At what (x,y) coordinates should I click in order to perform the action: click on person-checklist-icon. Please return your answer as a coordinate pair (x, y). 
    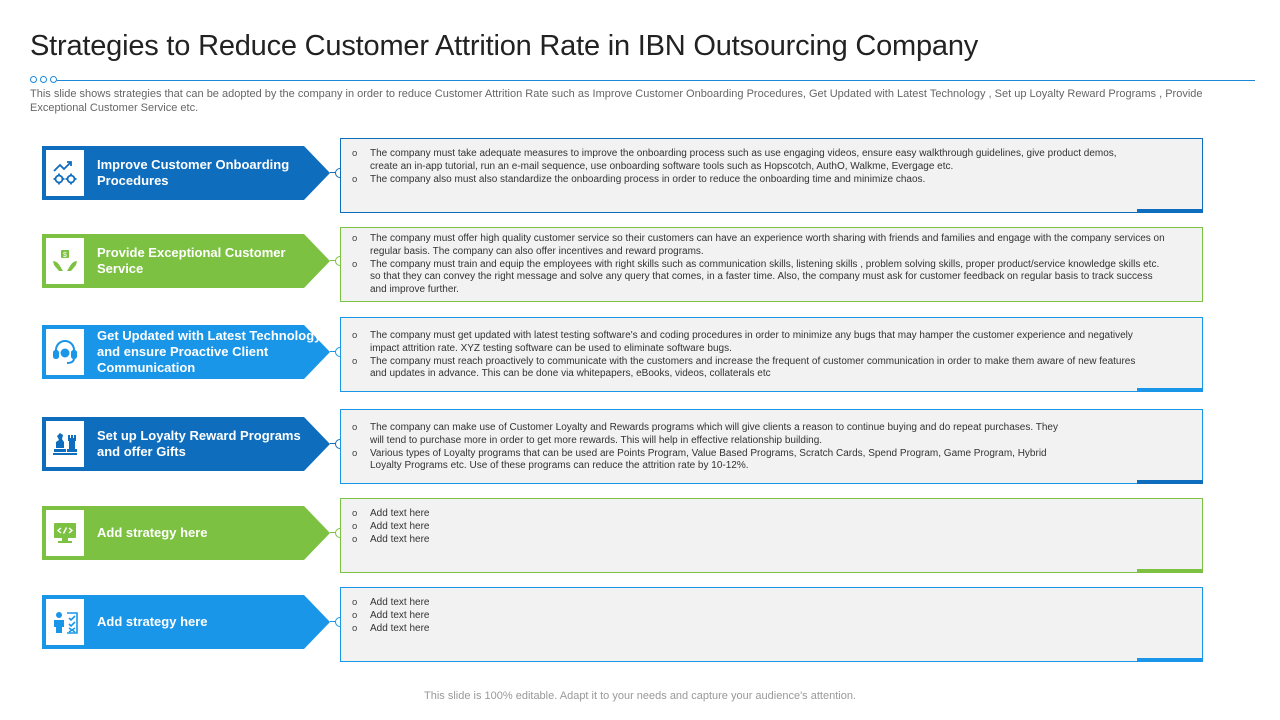
    Looking at the image, I should click on (65, 622).